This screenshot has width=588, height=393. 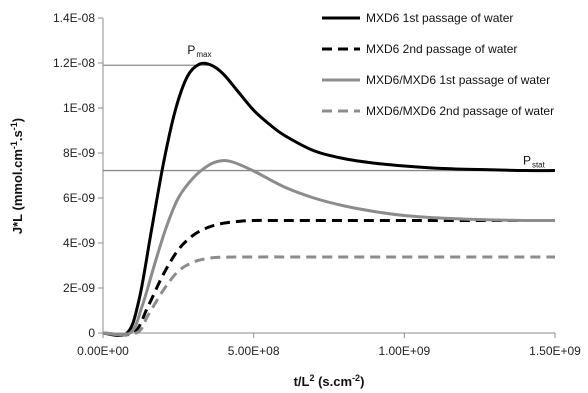 What do you see at coordinates (74, 18) in the screenshot?
I see `y-tick-label: 1.4E-08` at bounding box center [74, 18].